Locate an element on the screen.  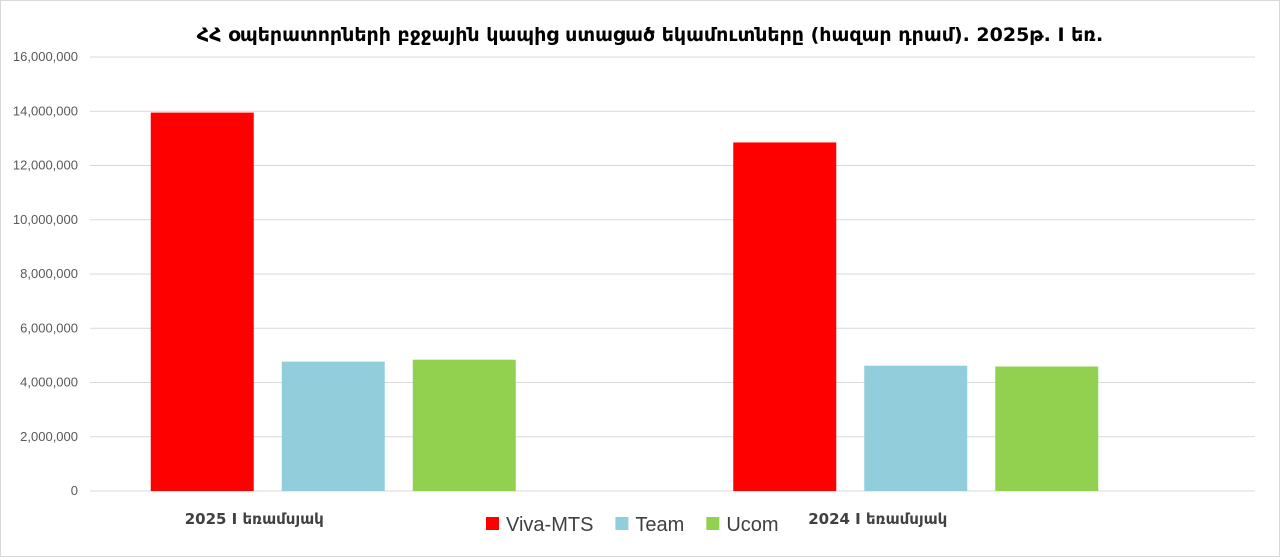
y-tick-label: 0 is located at coordinates (74, 490).